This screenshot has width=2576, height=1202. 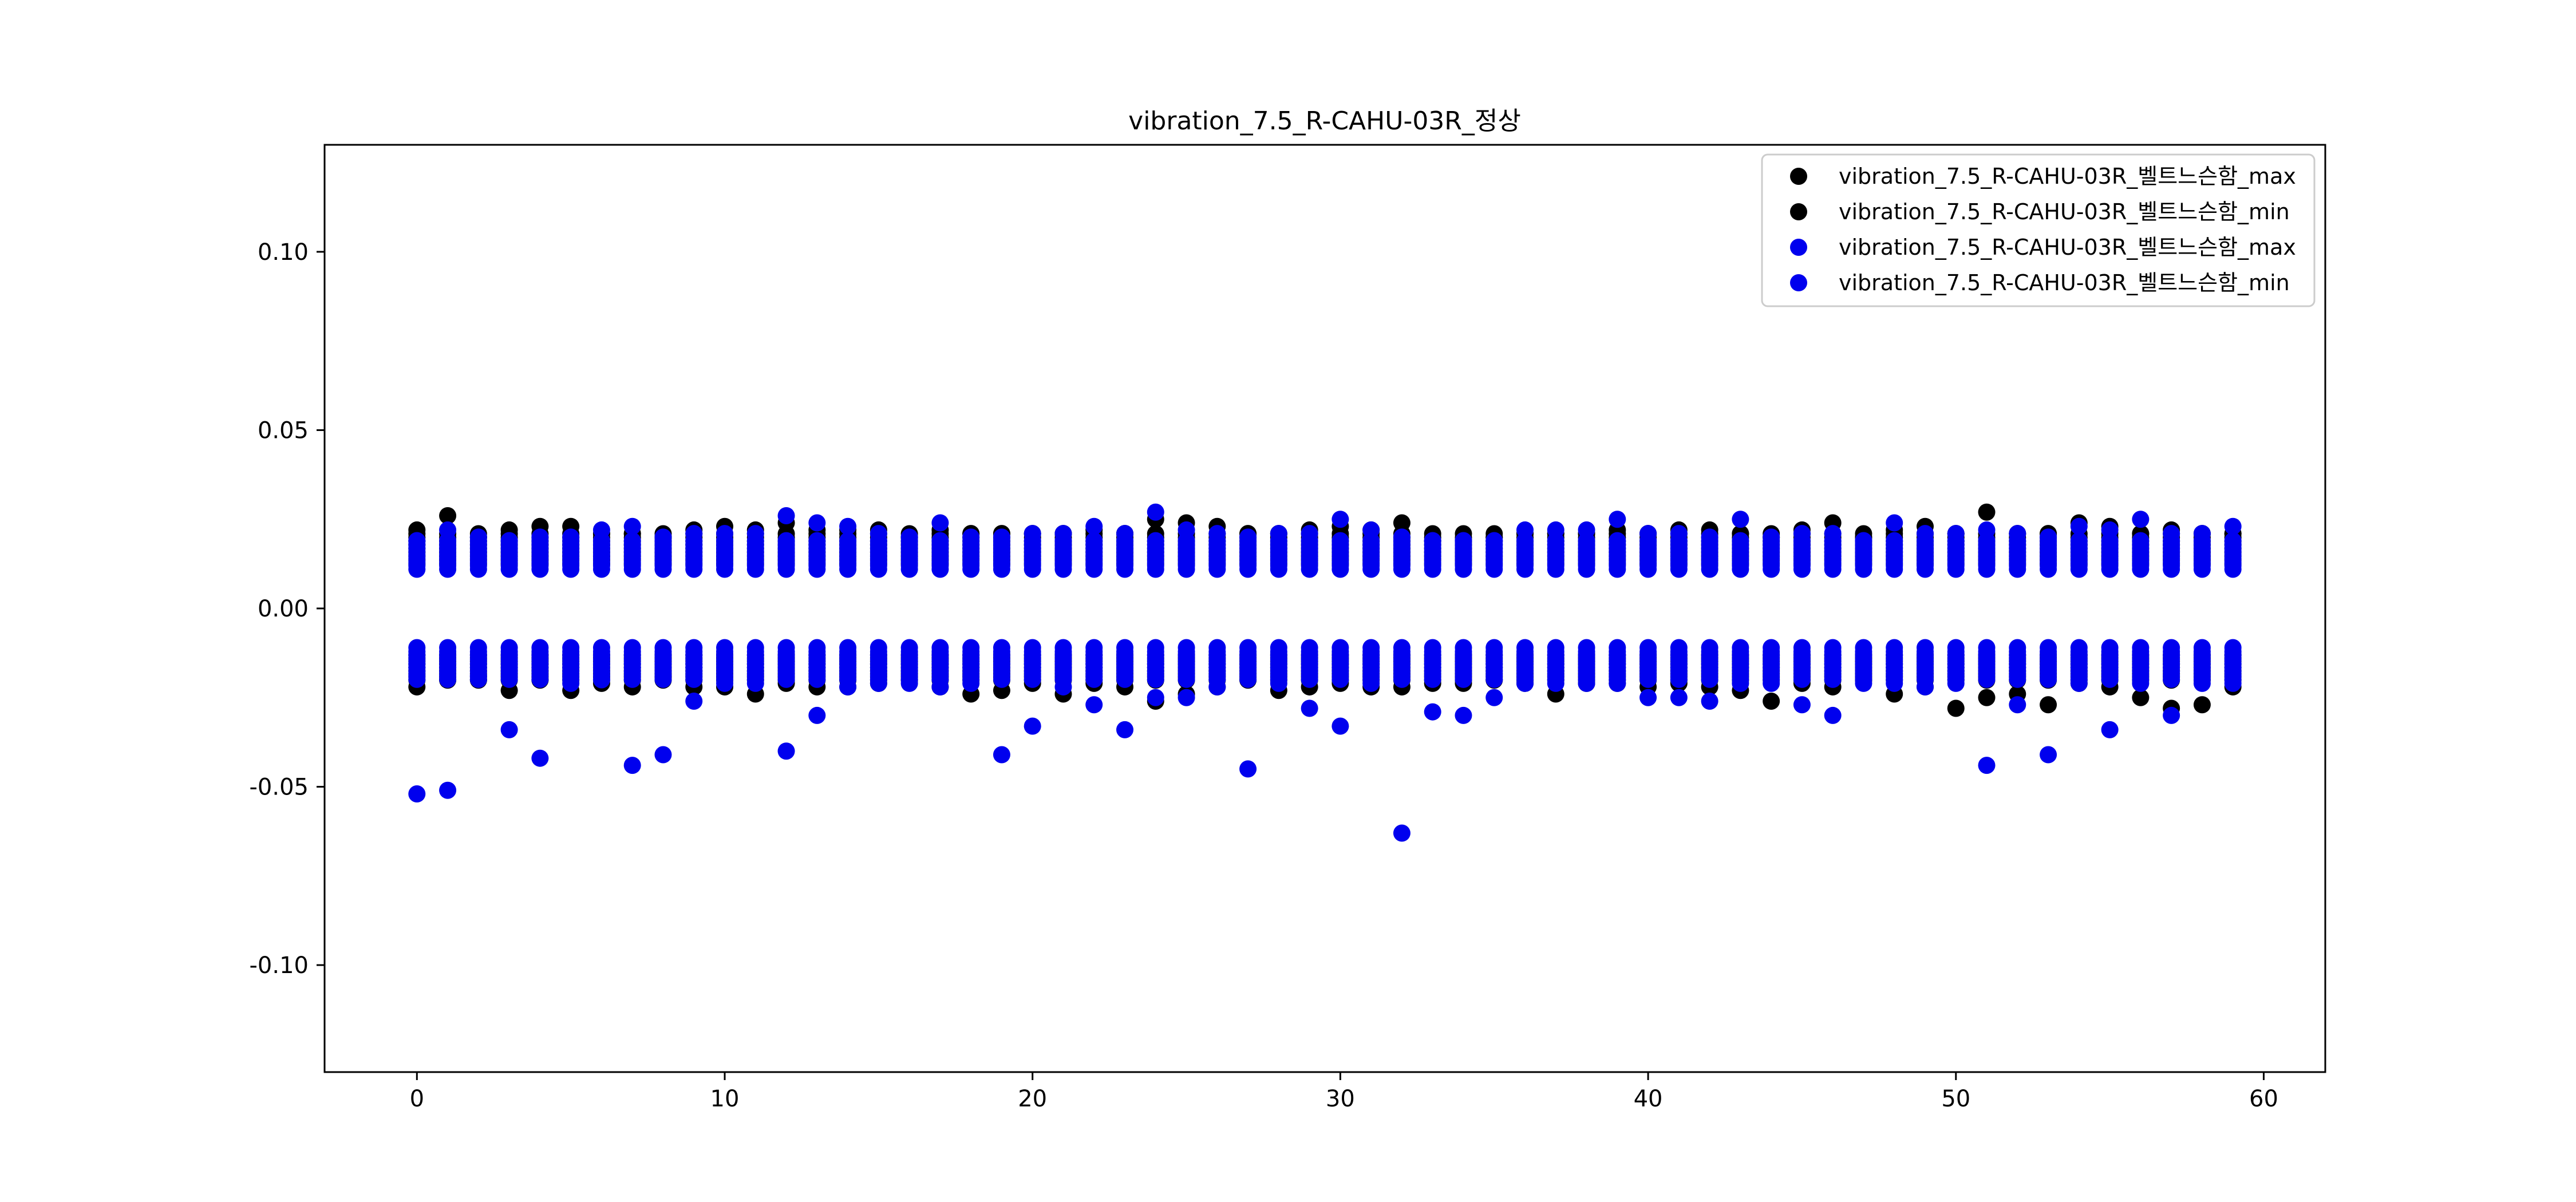 What do you see at coordinates (1955, 1099) in the screenshot?
I see `x-tick-label: 50` at bounding box center [1955, 1099].